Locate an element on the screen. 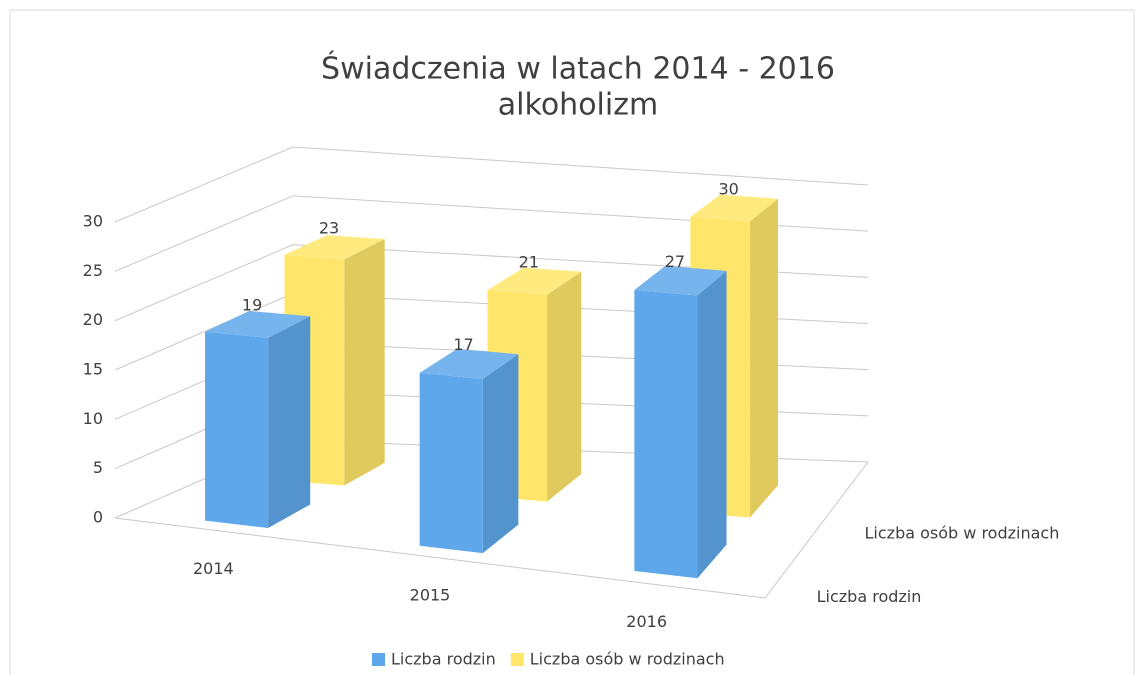 The width and height of the screenshot is (1144, 675). x-tick-label: 2014 is located at coordinates (213, 568).